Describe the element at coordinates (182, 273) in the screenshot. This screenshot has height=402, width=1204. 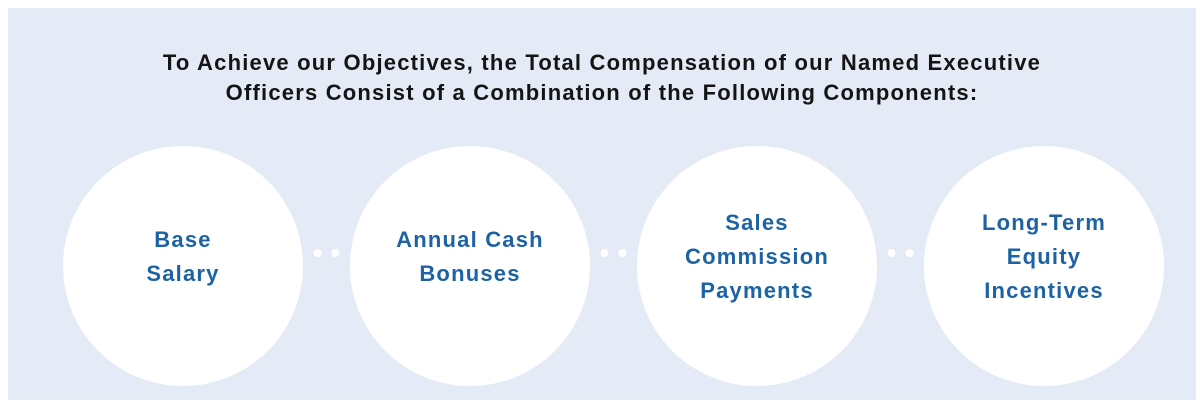
I see `component-label: Salary` at that location.